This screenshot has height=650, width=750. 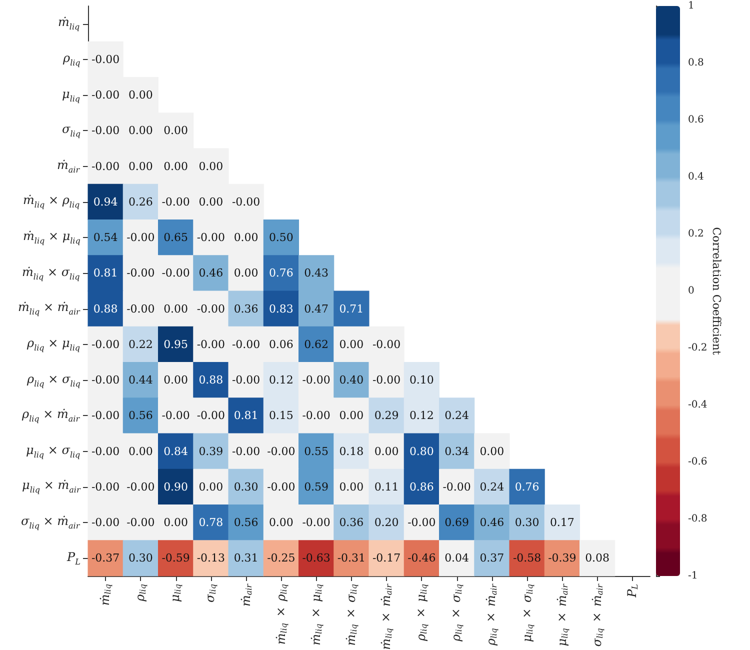 What do you see at coordinates (281, 415) in the screenshot?
I see `data-label: 0.15` at bounding box center [281, 415].